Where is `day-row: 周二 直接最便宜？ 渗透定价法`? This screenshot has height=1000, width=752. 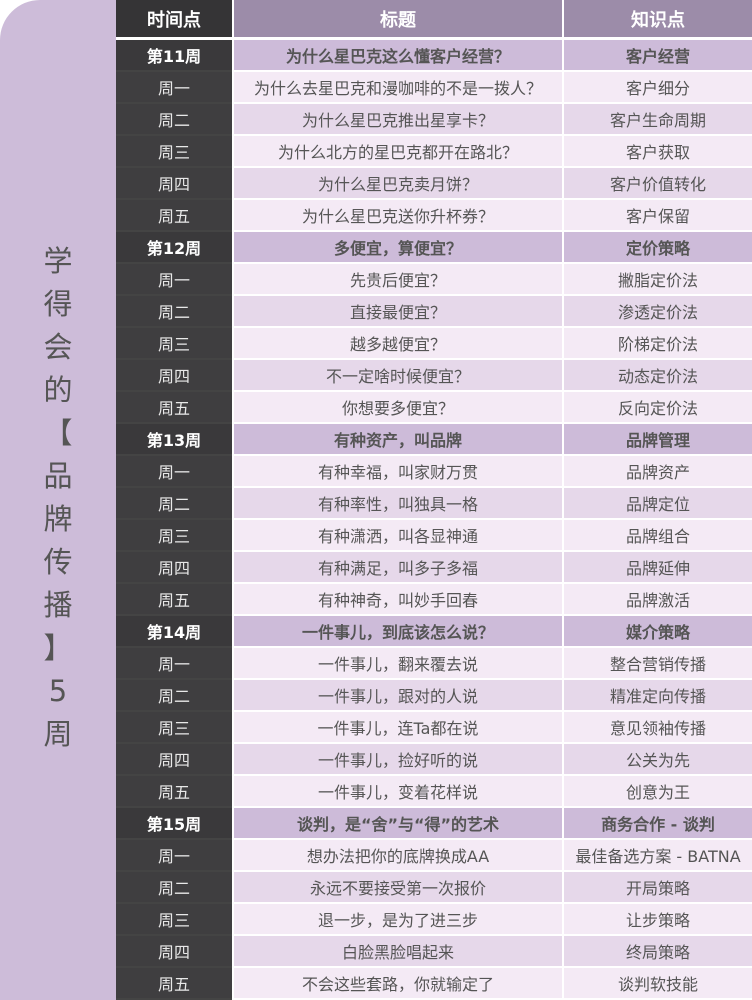 day-row: 周二 直接最便宜？ 渗透定价法 is located at coordinates (434, 312).